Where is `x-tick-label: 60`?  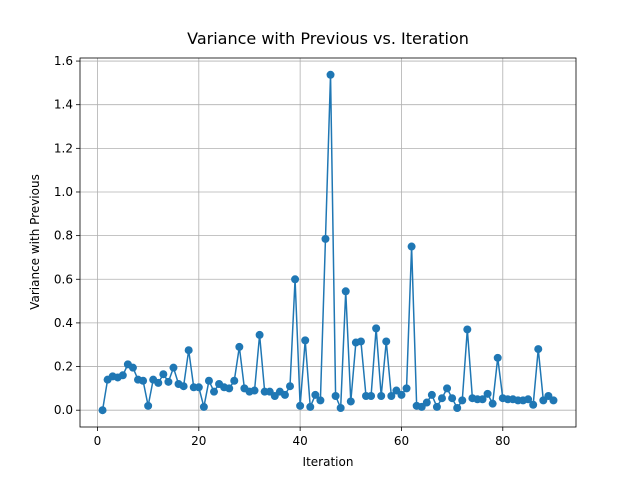 x-tick-label: 60 is located at coordinates (401, 441).